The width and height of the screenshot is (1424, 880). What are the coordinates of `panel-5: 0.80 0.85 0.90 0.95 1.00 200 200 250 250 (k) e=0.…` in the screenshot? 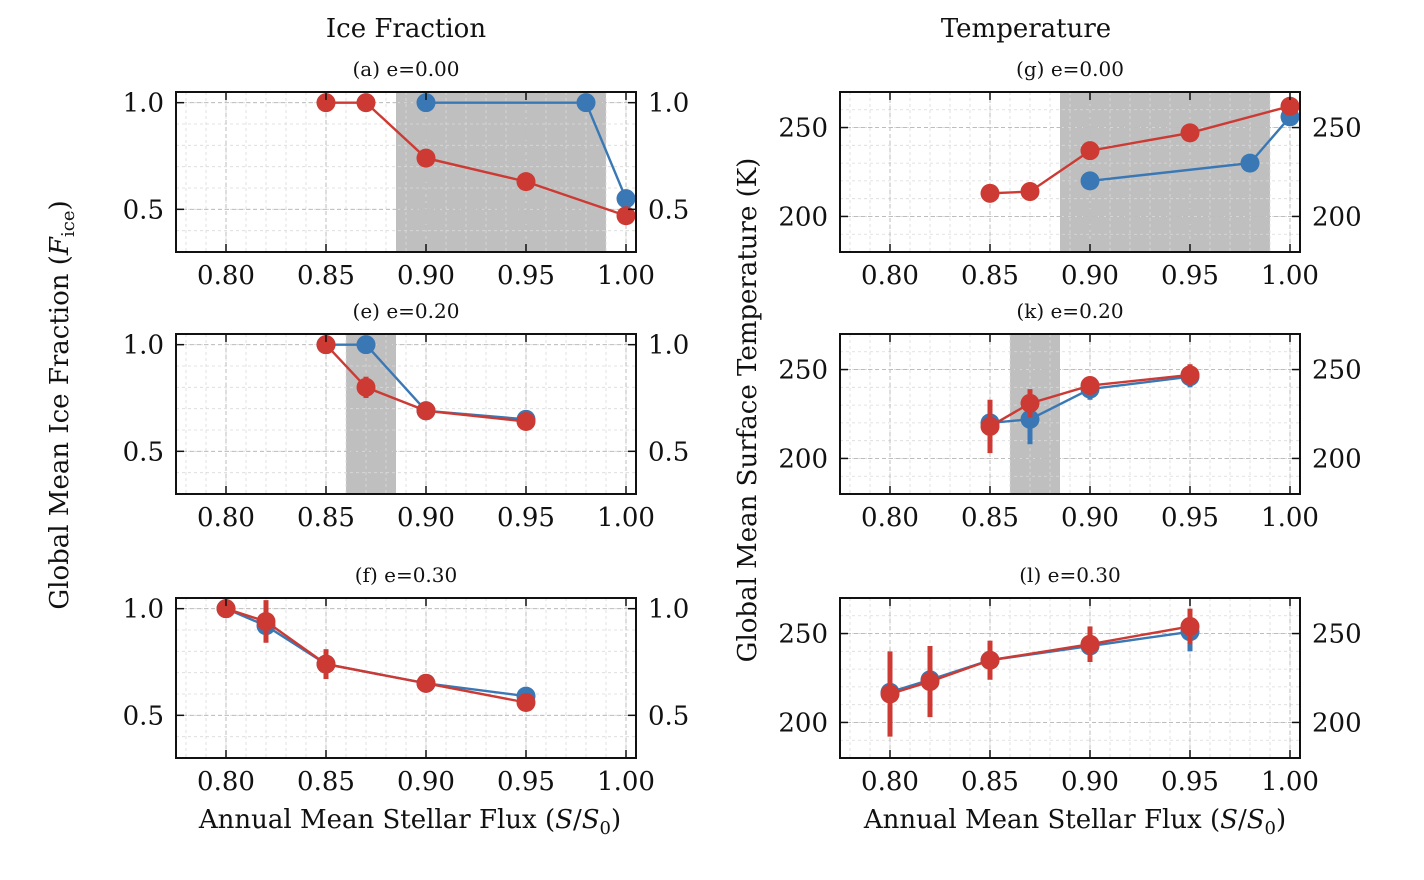 It's located at (1069, 416).